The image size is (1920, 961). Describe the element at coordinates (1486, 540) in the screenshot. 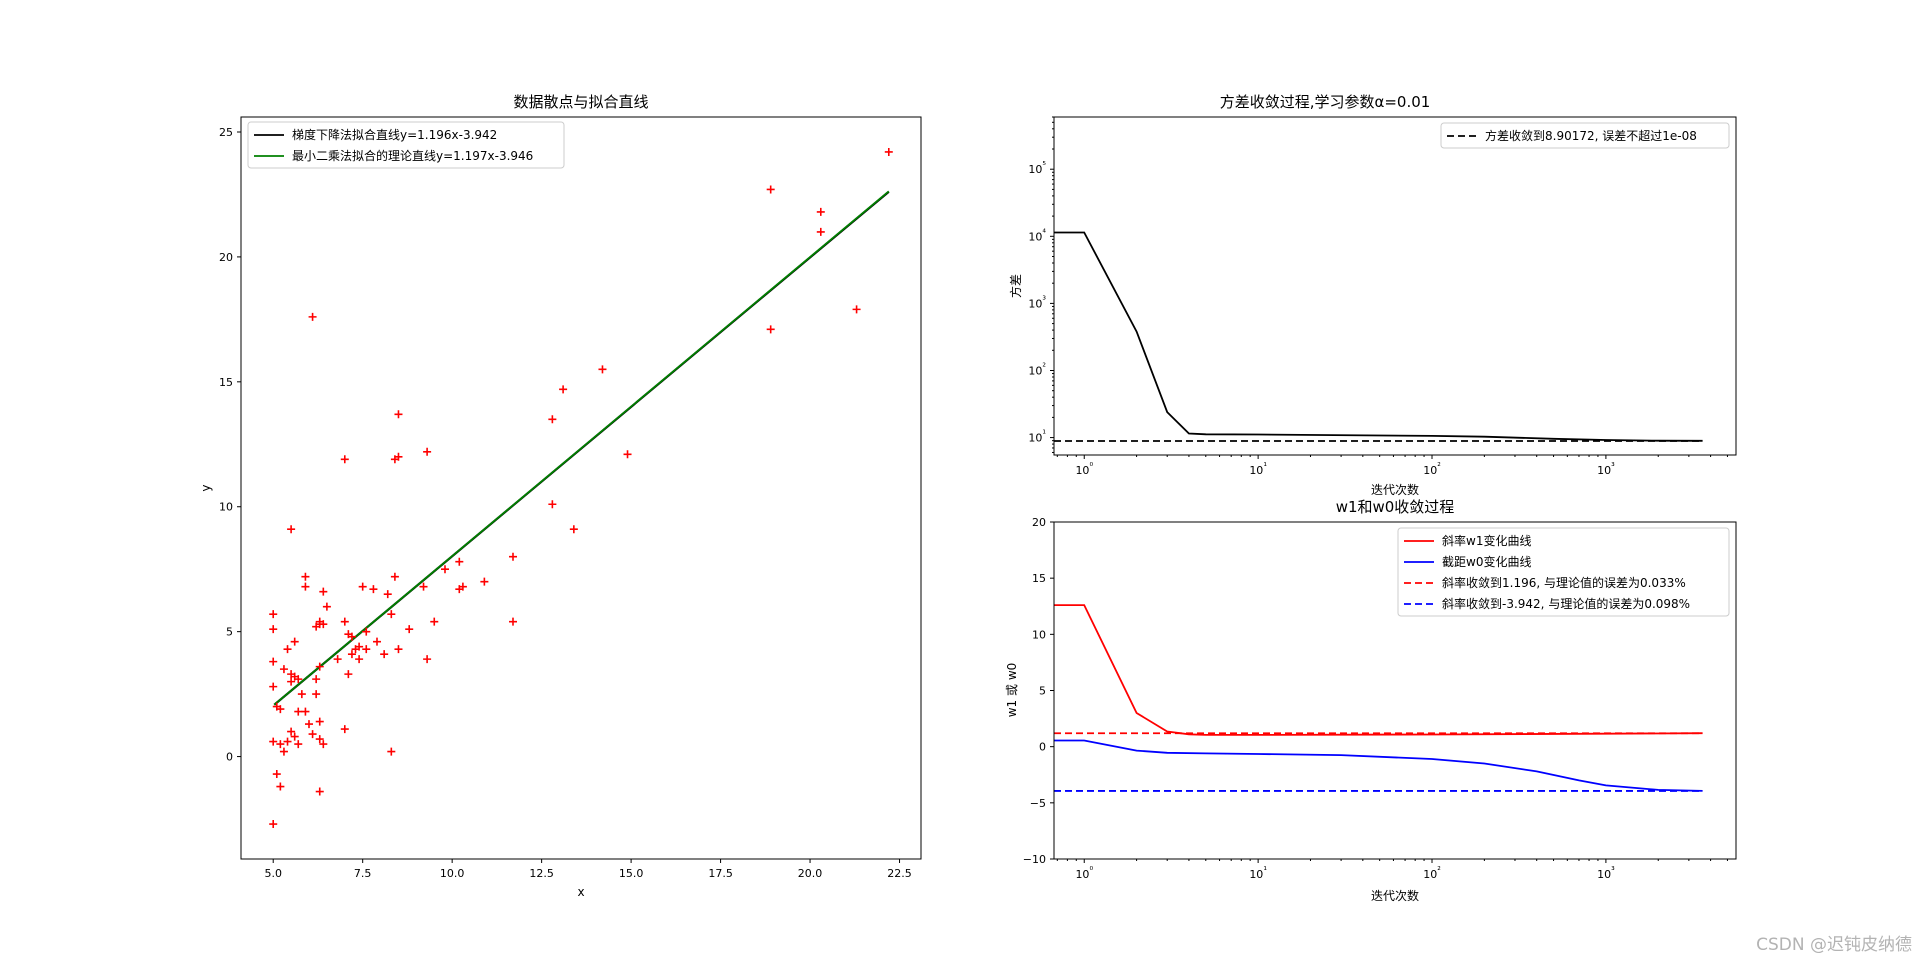

I see `legend-entry-label: 斜率w1变化曲线` at that location.